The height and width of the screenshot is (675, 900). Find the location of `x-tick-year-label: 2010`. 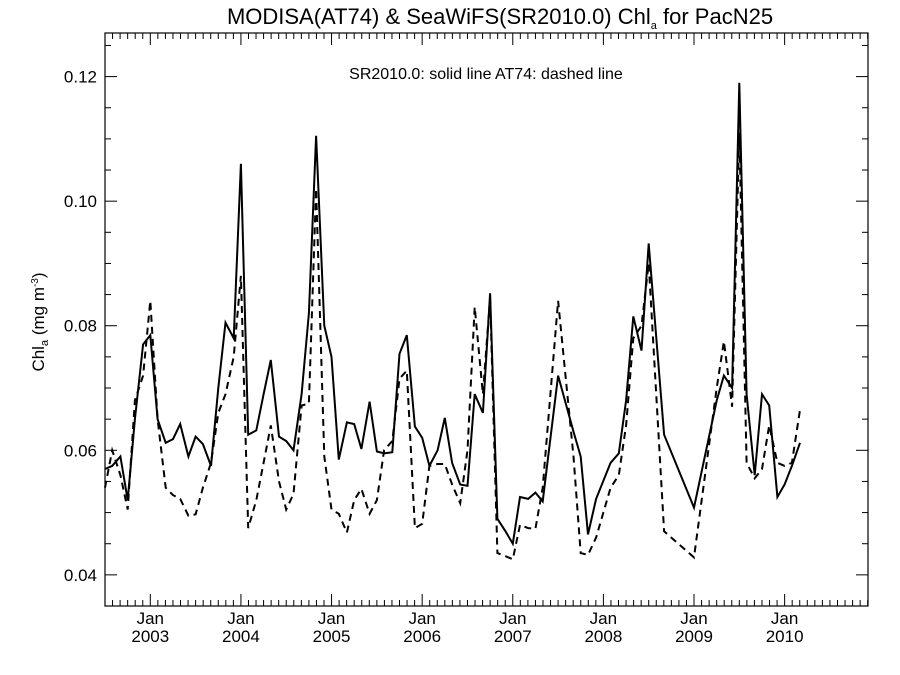

x-tick-year-label: 2010 is located at coordinates (785, 636).